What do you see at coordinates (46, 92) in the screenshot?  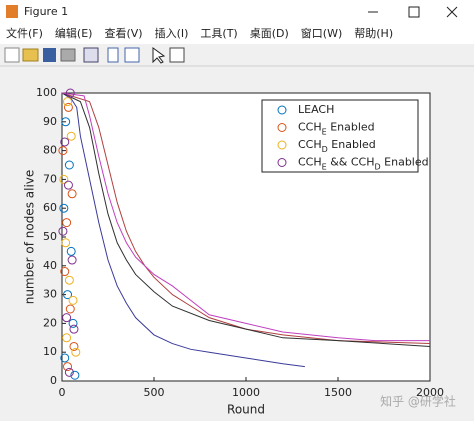 I see `y-tick-label: 100` at bounding box center [46, 92].